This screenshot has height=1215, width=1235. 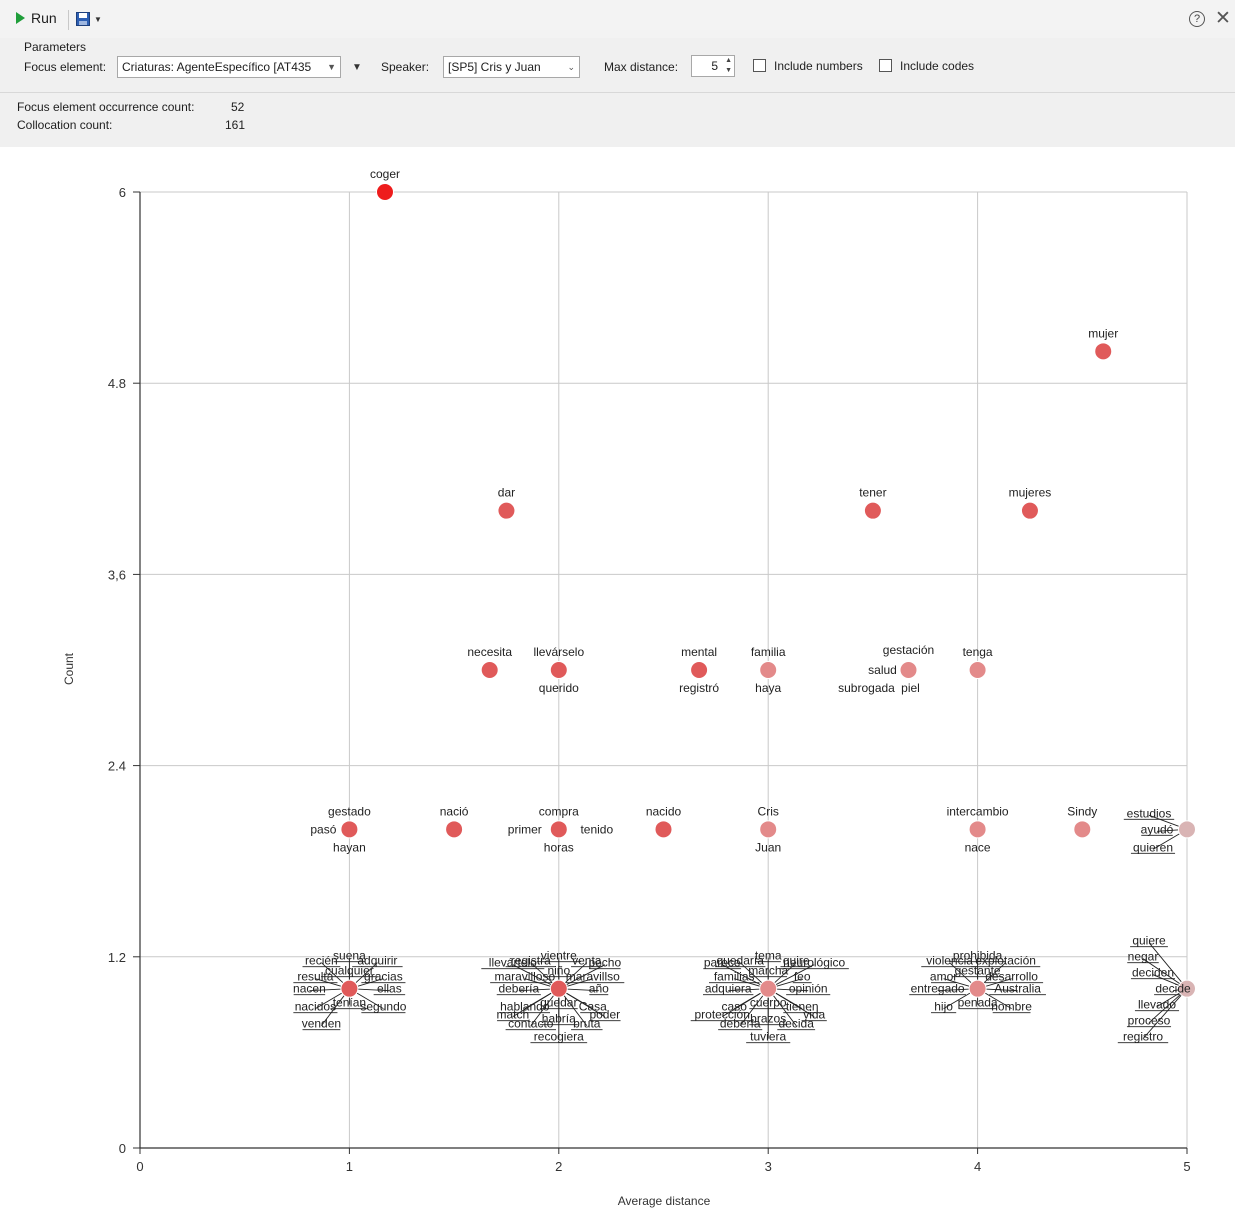 I want to click on point-label: compra, so click(x=559, y=811).